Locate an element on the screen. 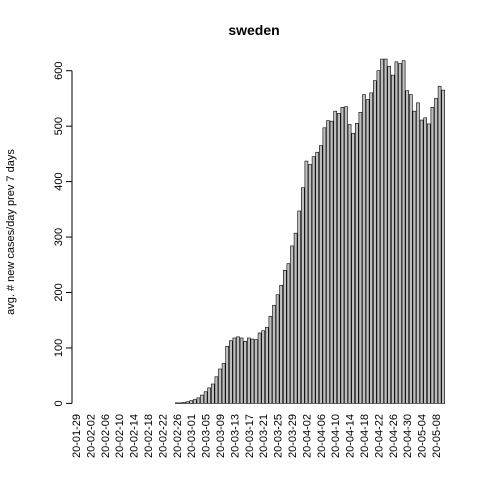 This screenshot has width=480, height=480. x-tick-label-20-01-29: 20-01-29 is located at coordinates (77, 436).